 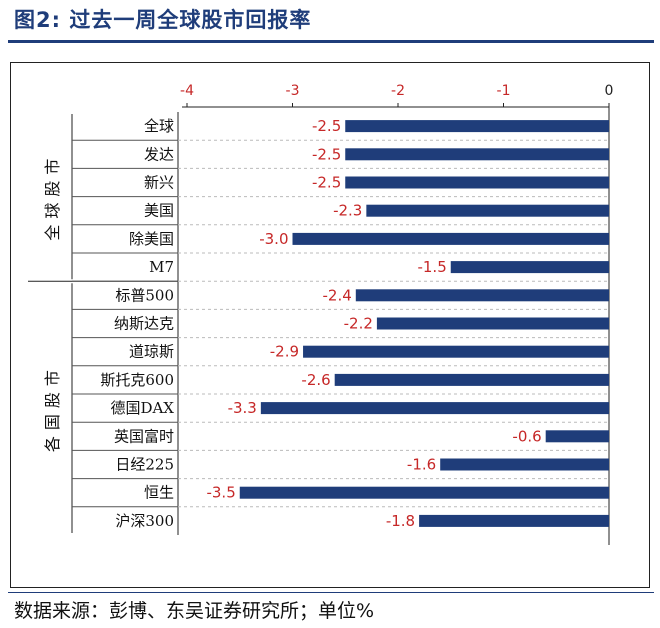 I want to click on bar-value-label: -1.8, so click(x=400, y=521).